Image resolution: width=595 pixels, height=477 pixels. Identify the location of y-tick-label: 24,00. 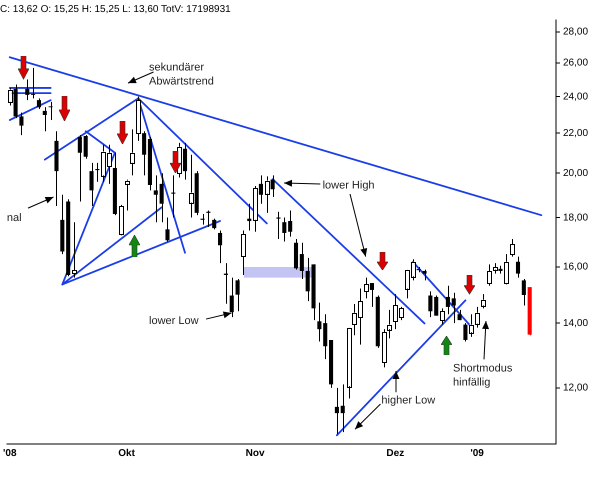
(575, 96).